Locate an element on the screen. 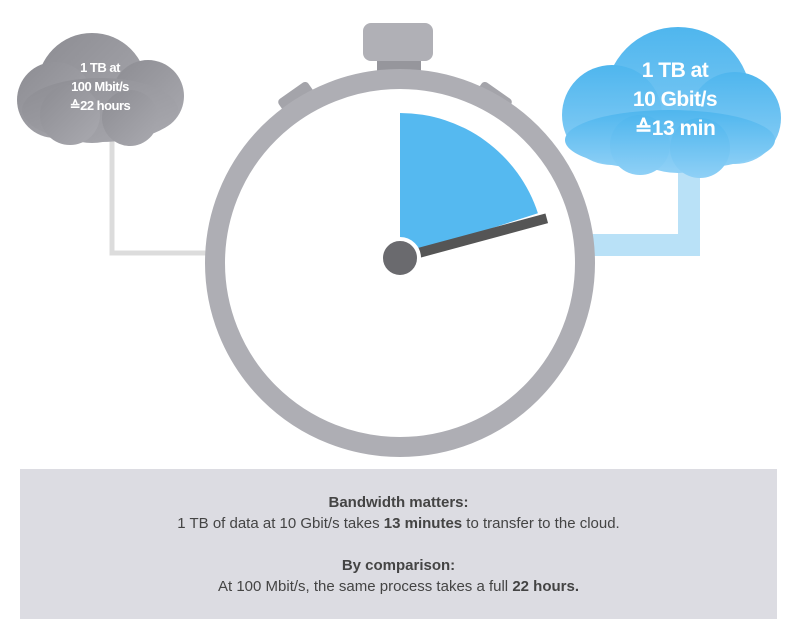  right-cloud-line1: 1 TB at is located at coordinates (675, 70).